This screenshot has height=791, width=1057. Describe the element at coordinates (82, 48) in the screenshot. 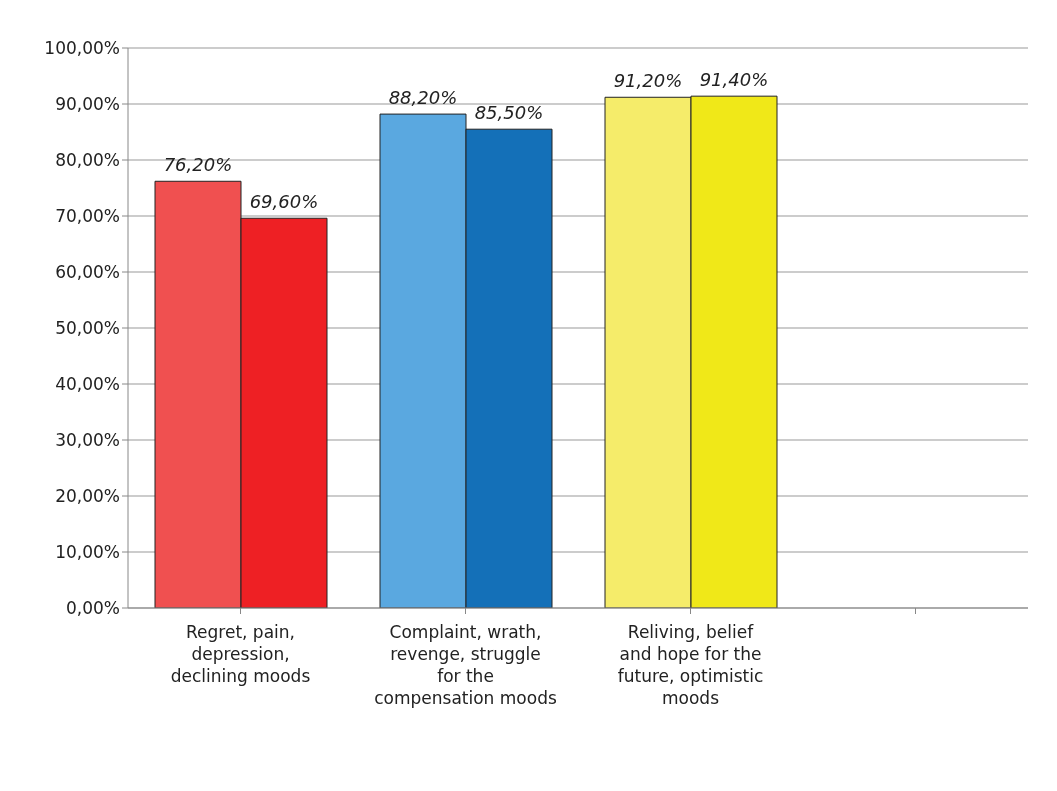

I see `y-tick-label: 100,00%` at that location.